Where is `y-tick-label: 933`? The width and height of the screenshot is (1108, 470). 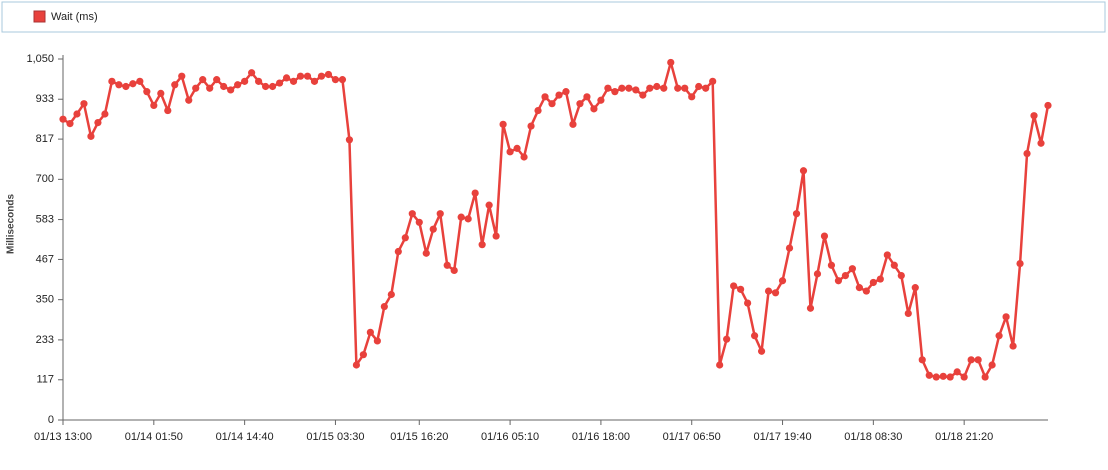
y-tick-label: 933 is located at coordinates (45, 99).